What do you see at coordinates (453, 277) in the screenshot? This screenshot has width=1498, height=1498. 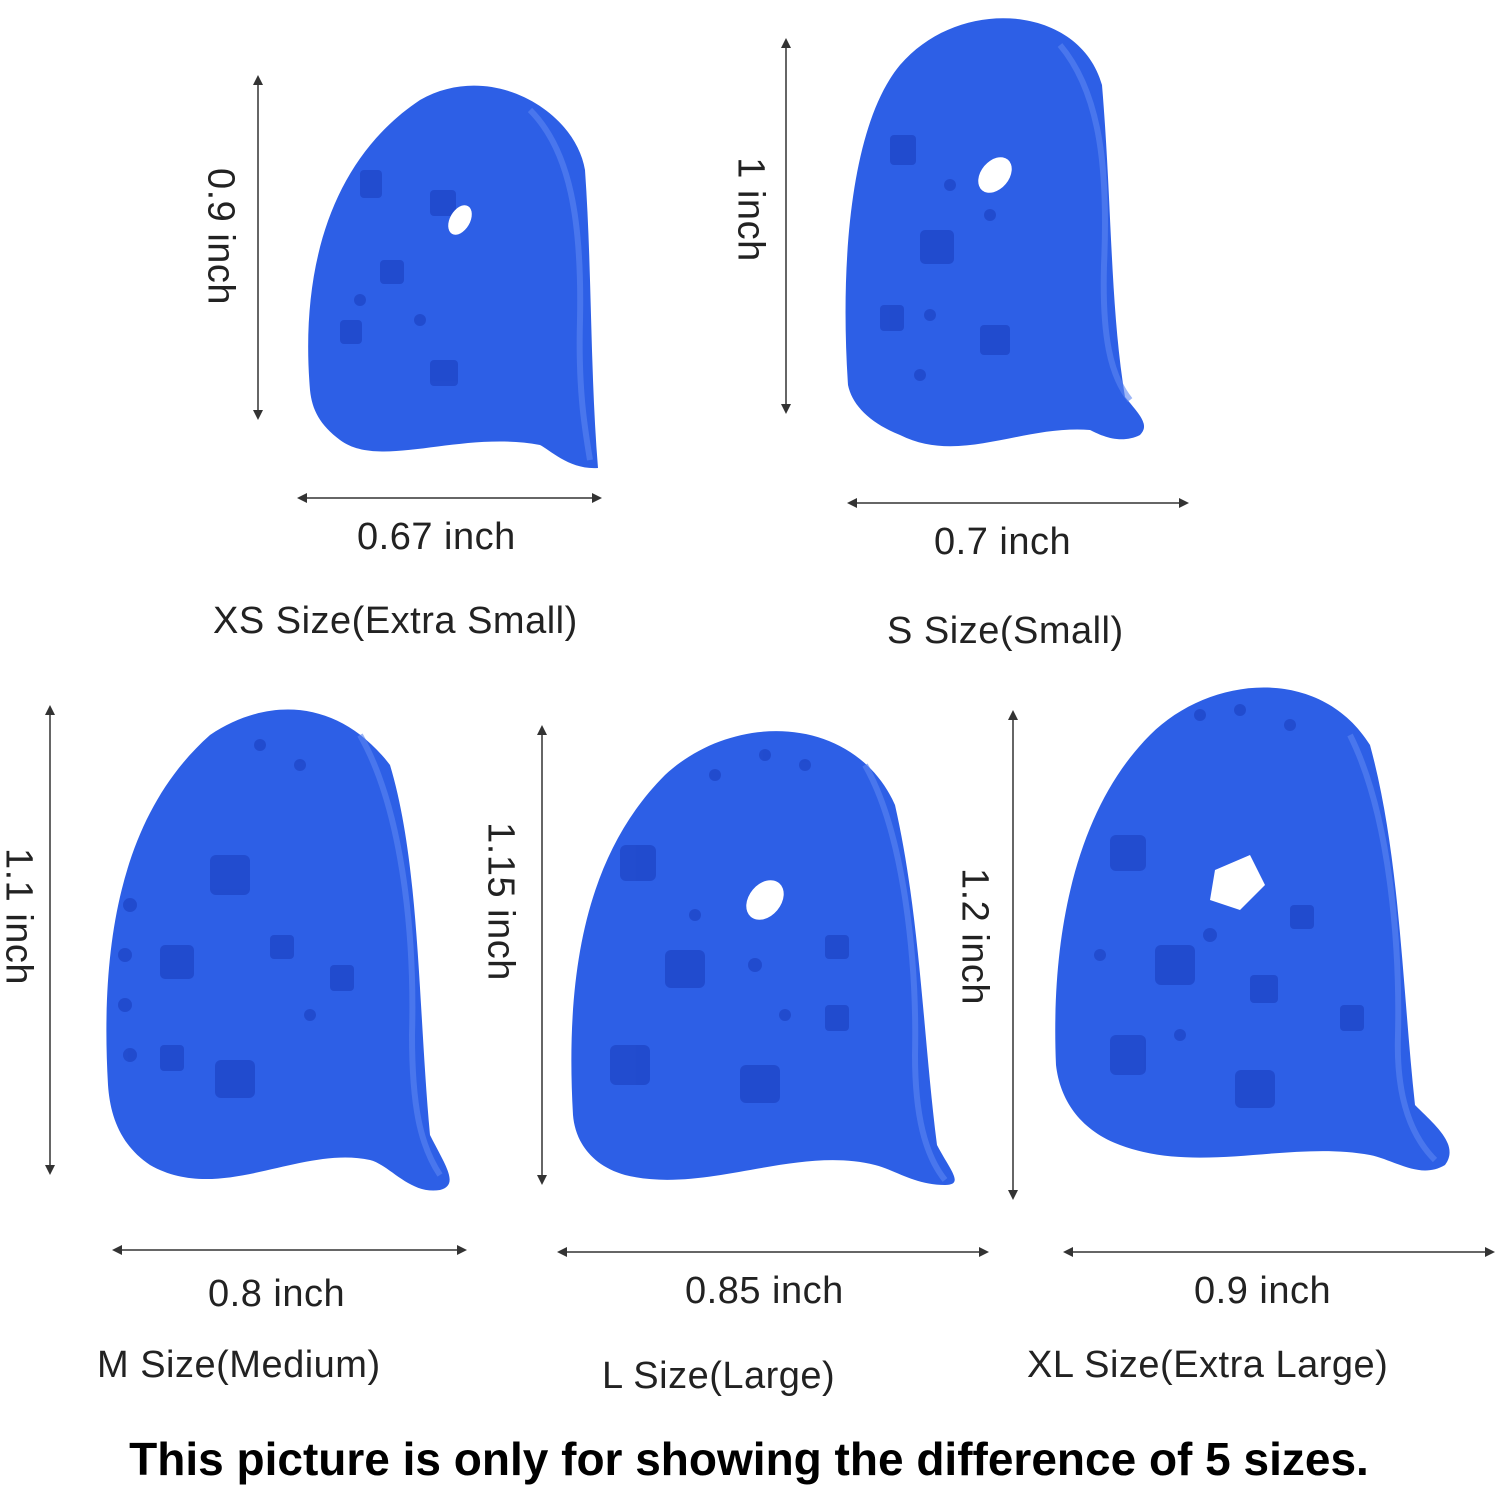 I see `thimble-icon-xs` at bounding box center [453, 277].